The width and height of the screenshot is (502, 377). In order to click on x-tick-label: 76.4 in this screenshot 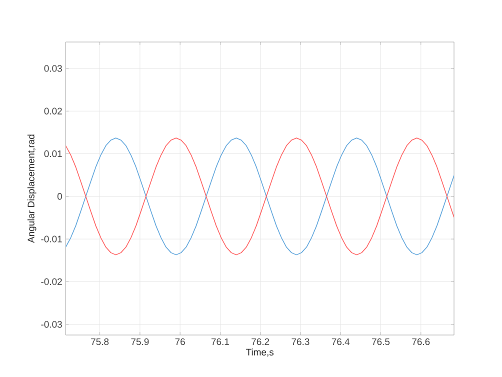, I will do `click(341, 342)`.